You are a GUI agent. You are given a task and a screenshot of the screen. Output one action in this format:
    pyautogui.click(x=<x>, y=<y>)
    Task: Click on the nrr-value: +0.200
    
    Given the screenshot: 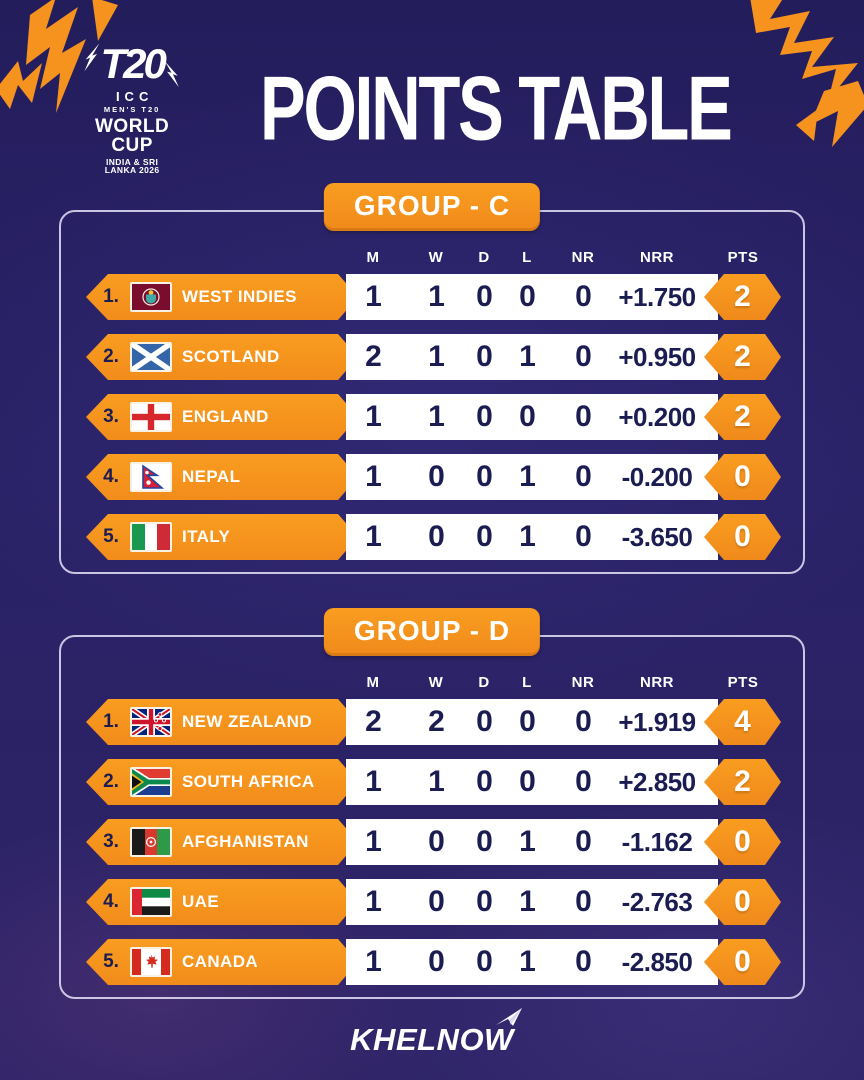 What is the action you would take?
    pyautogui.click(x=657, y=417)
    